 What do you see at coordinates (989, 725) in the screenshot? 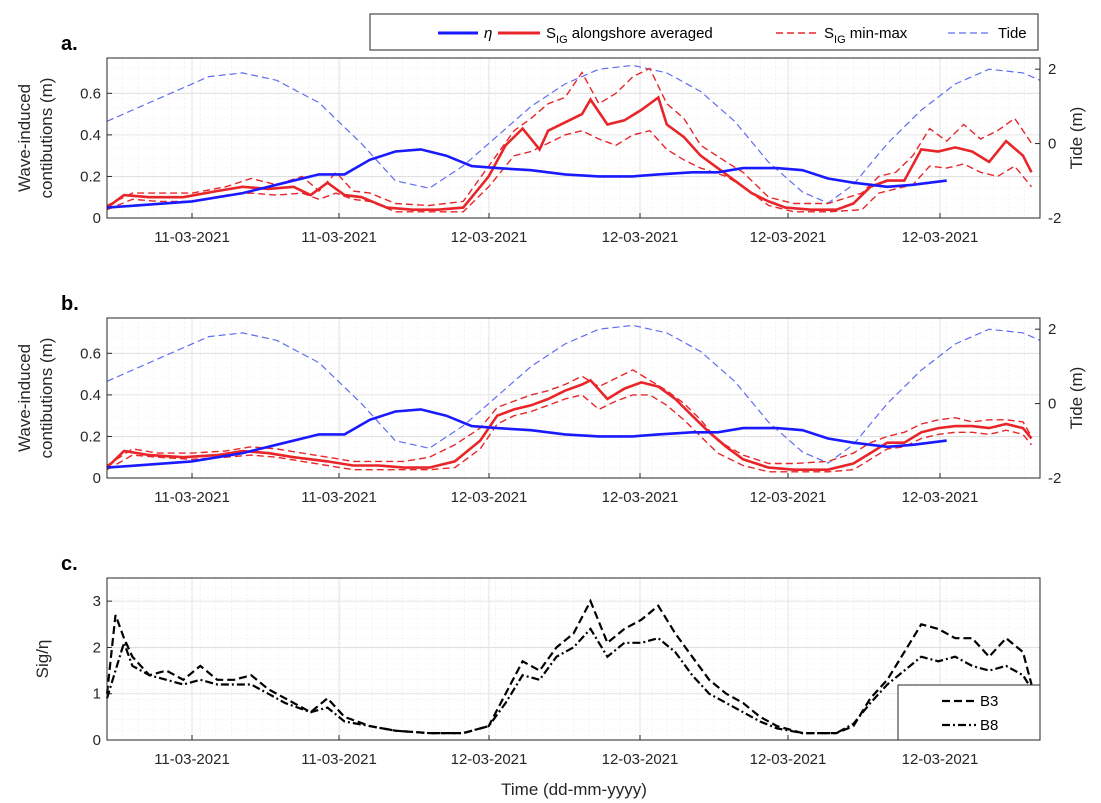
I see `legend-b8-label: B8` at bounding box center [989, 725].